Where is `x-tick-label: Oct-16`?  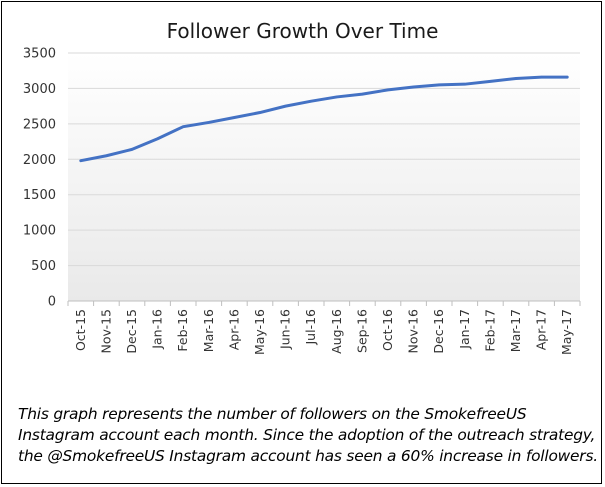 x-tick-label: Oct-16 is located at coordinates (387, 330).